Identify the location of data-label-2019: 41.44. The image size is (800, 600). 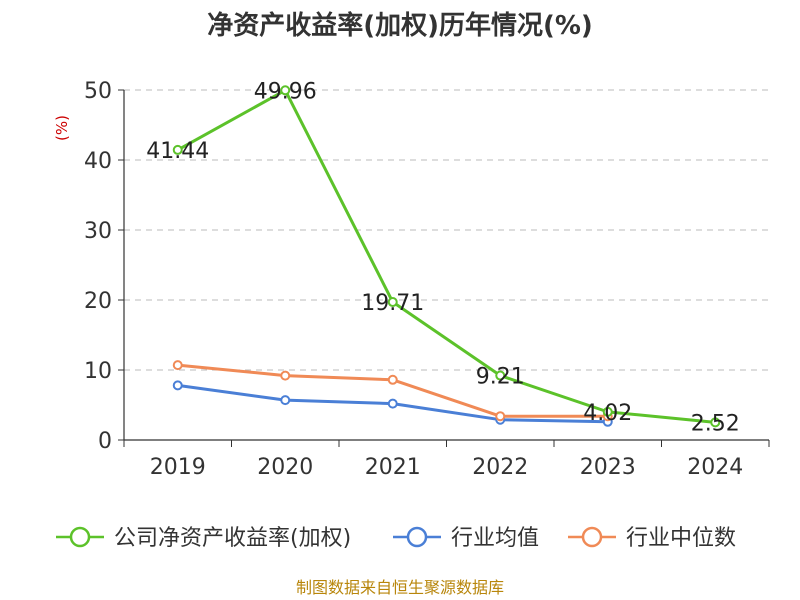
(177, 151).